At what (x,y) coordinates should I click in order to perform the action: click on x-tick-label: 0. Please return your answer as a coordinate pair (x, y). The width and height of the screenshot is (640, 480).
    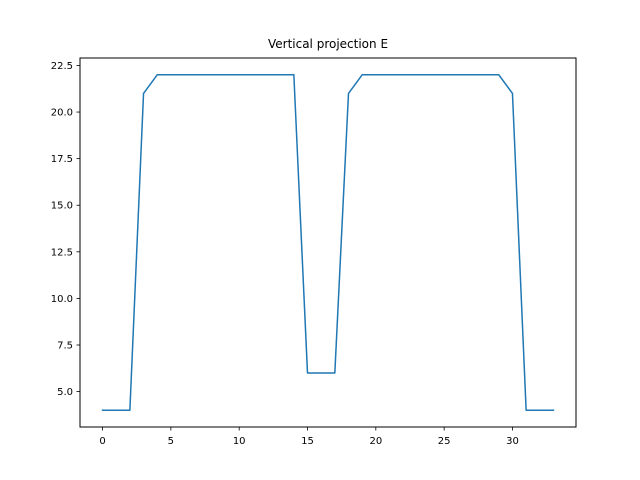
    Looking at the image, I should click on (102, 441).